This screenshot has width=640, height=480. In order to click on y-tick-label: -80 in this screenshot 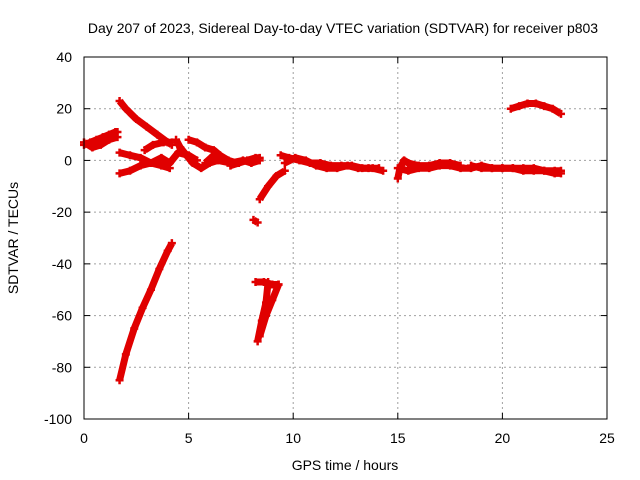, I will do `click(62, 367)`.